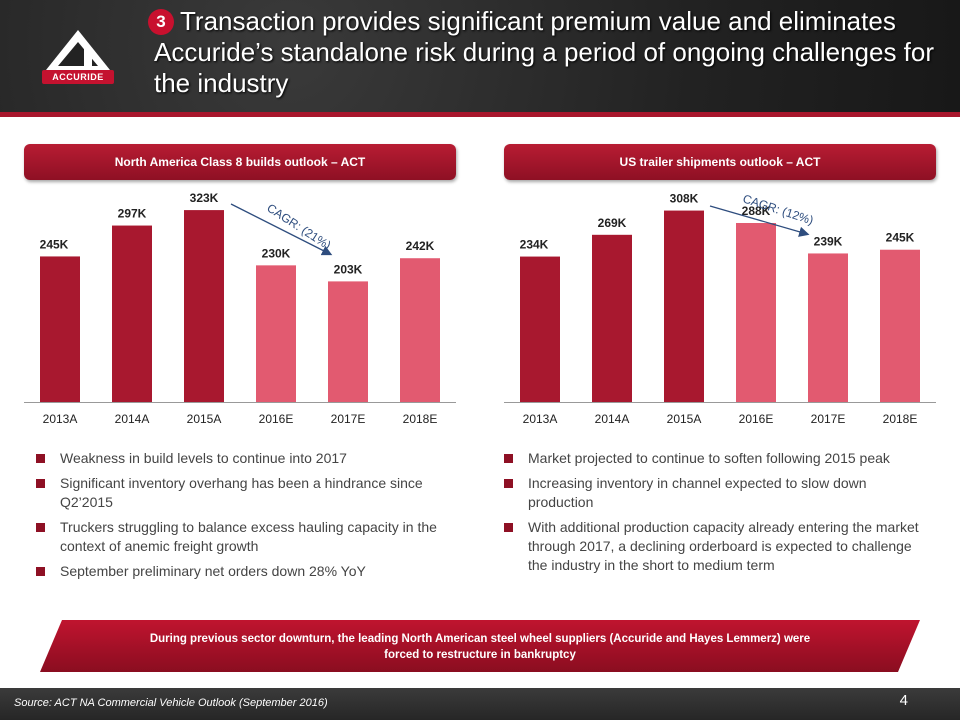 This screenshot has height=720, width=960. Describe the element at coordinates (903, 700) in the screenshot. I see `page-number: 4` at that location.